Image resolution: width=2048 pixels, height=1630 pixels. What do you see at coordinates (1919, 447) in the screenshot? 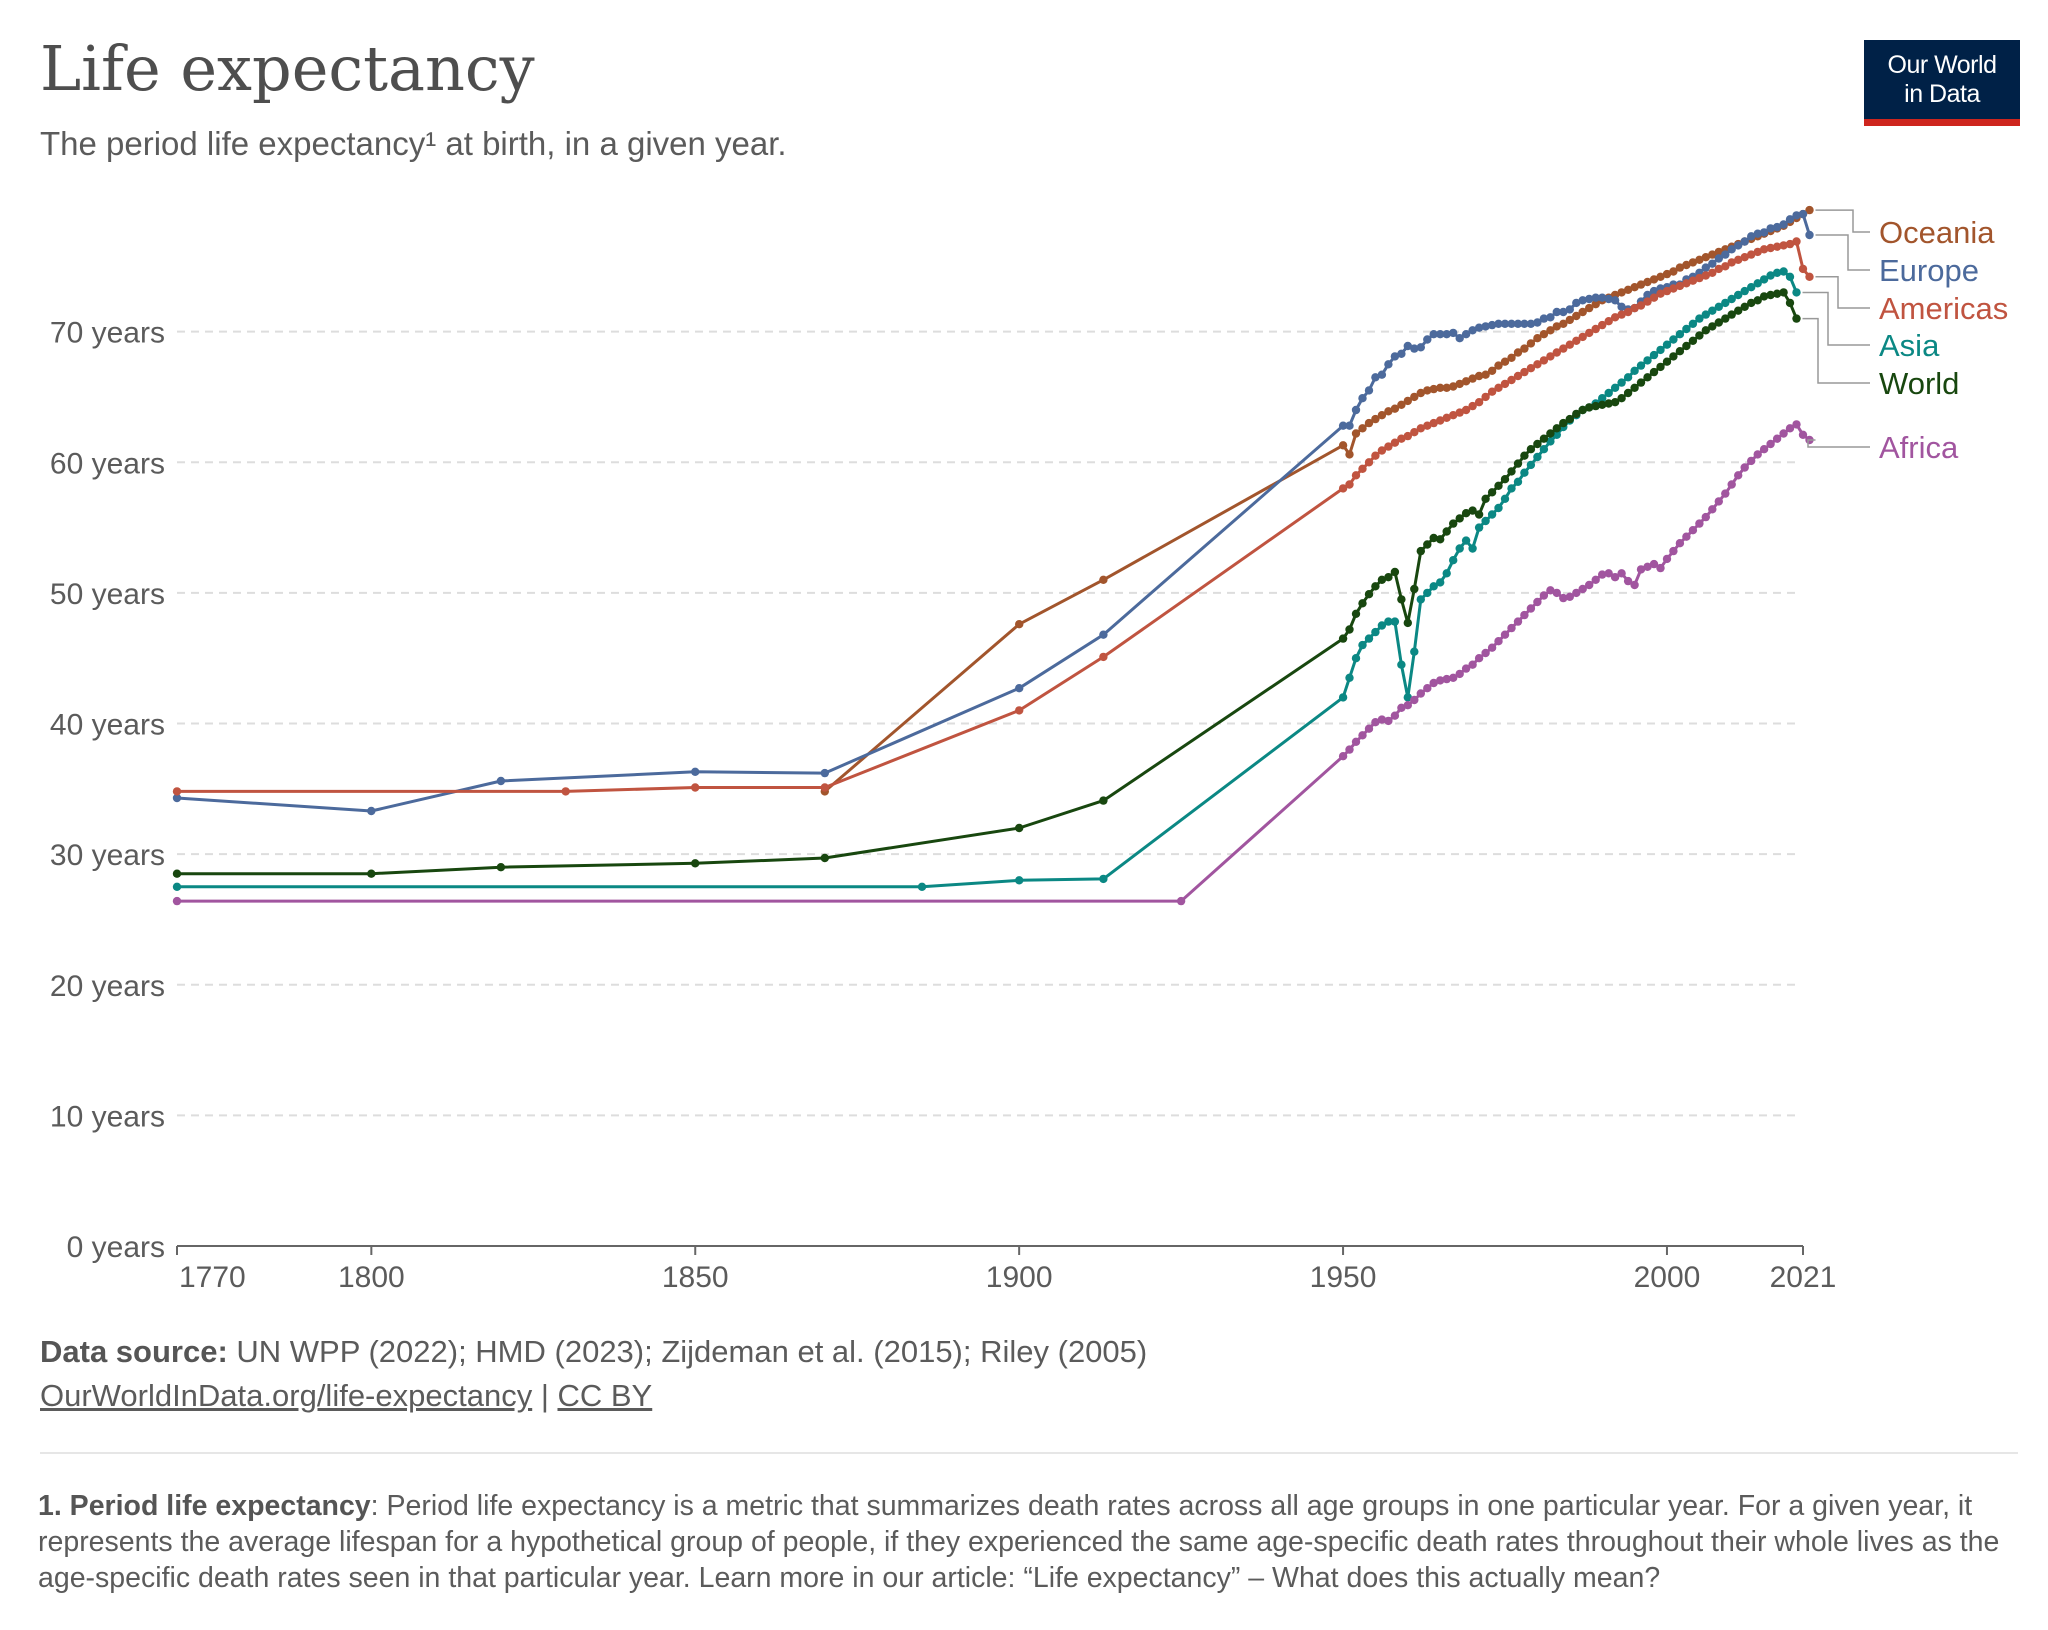
I see `legend-label-africa: Africa` at bounding box center [1919, 447].